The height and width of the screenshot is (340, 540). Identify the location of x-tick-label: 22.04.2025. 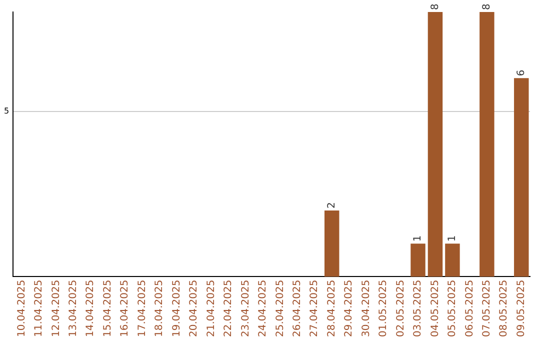
(228, 309).